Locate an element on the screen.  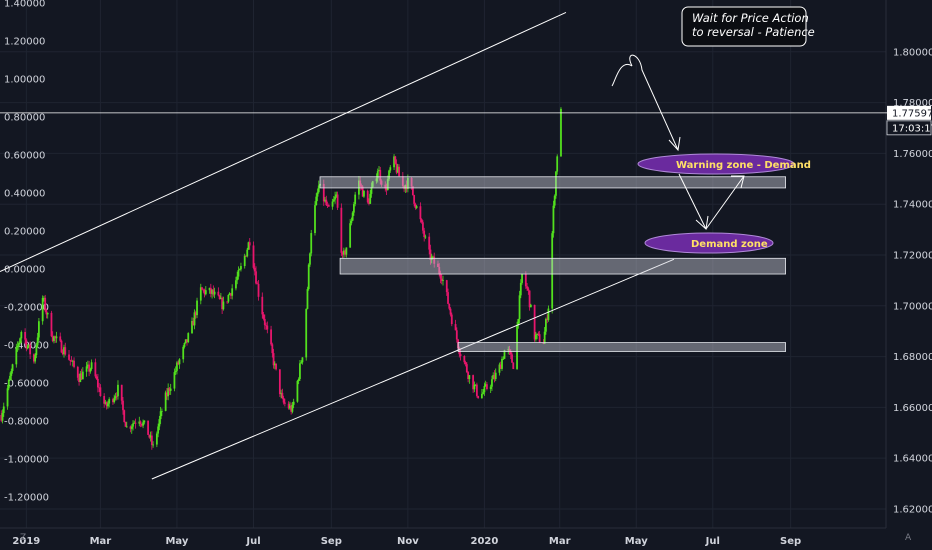
left-axis-tick: 0.80000 is located at coordinates (24, 118).